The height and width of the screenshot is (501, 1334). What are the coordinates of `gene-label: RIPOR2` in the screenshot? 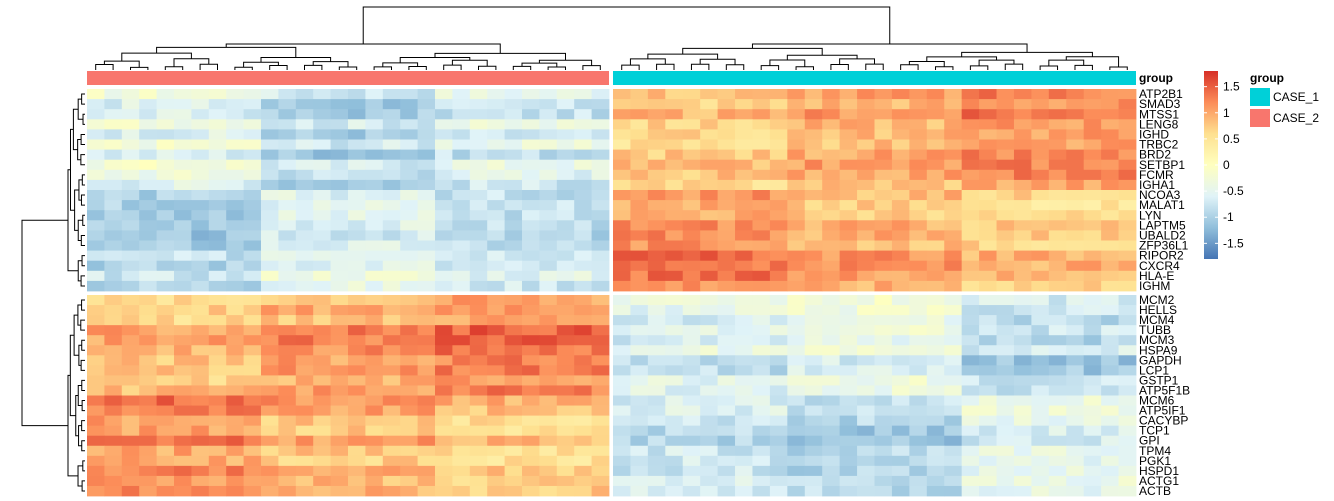 It's located at (1161, 256).